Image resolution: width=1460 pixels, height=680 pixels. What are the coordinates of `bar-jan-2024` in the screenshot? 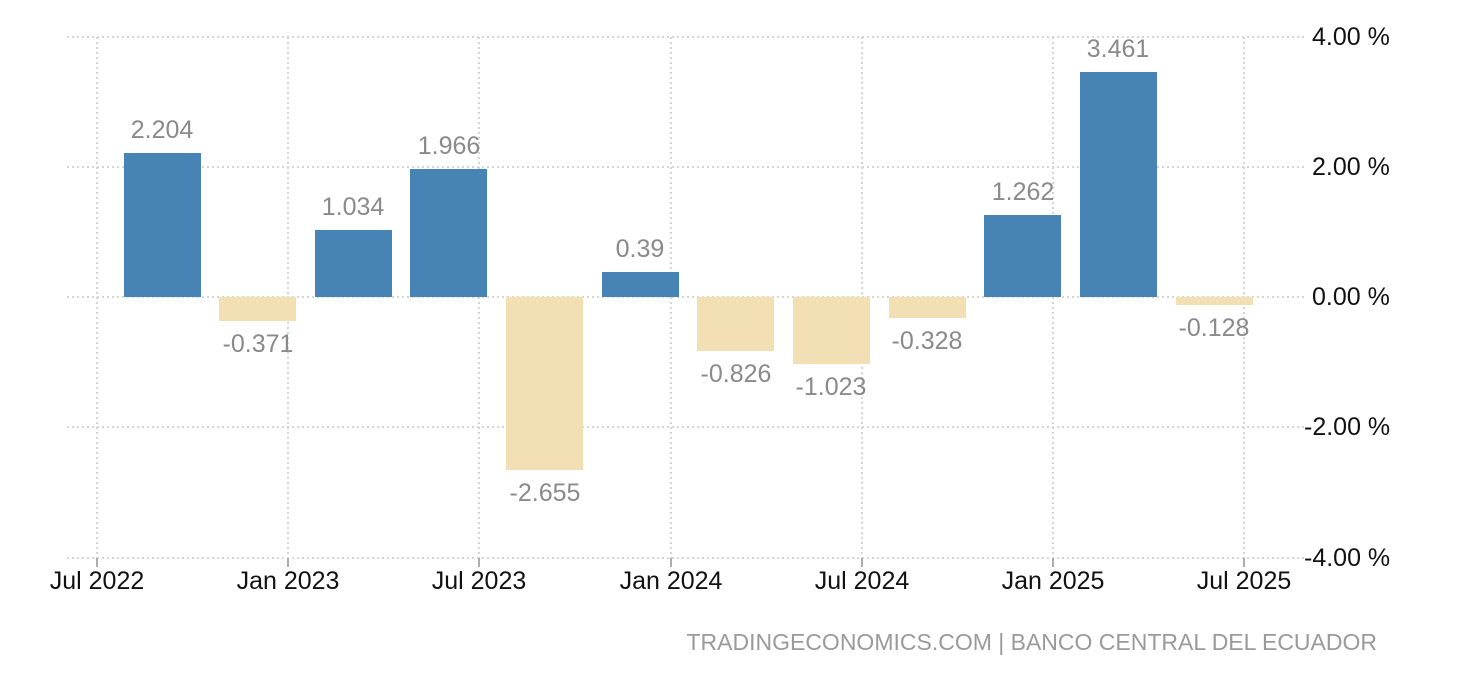 It's located at (735, 324).